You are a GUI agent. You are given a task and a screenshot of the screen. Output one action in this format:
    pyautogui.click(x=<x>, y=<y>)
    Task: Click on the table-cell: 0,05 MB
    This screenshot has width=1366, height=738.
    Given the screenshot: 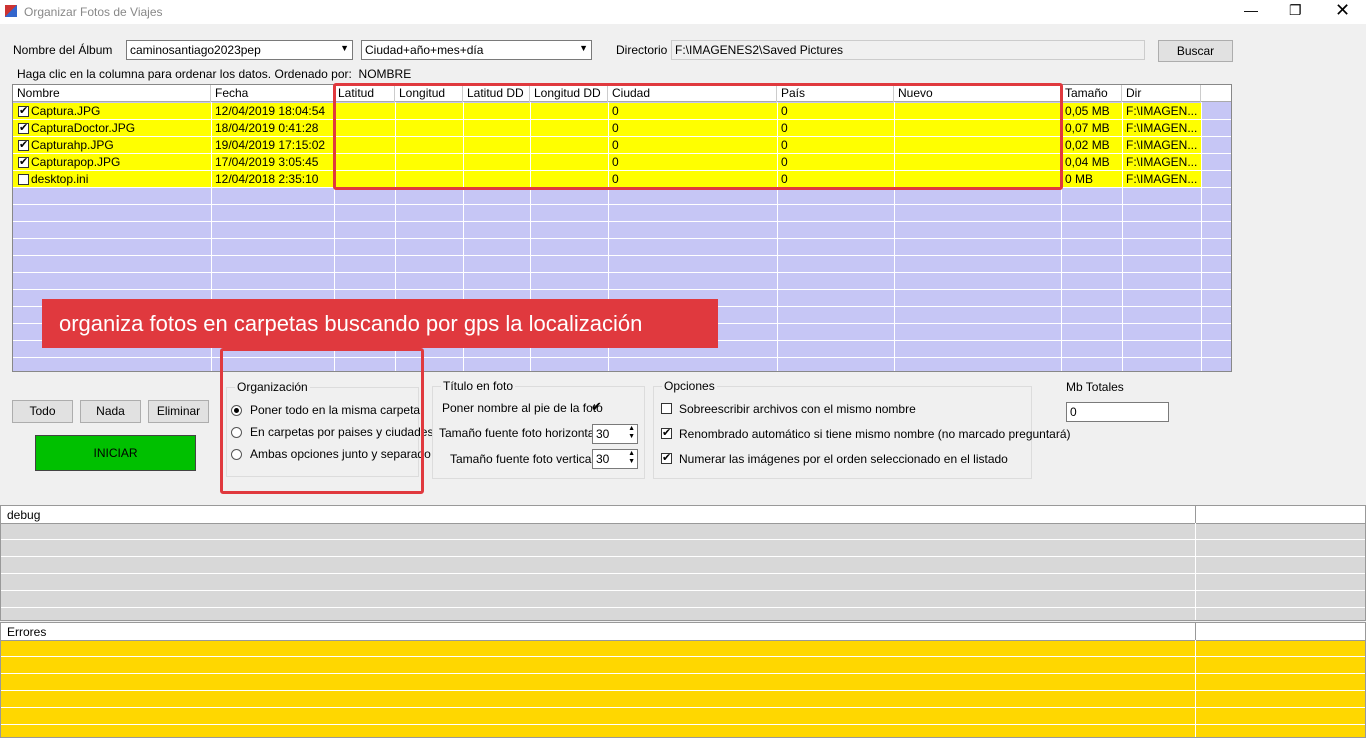 What is the action you would take?
    pyautogui.click(x=1087, y=111)
    